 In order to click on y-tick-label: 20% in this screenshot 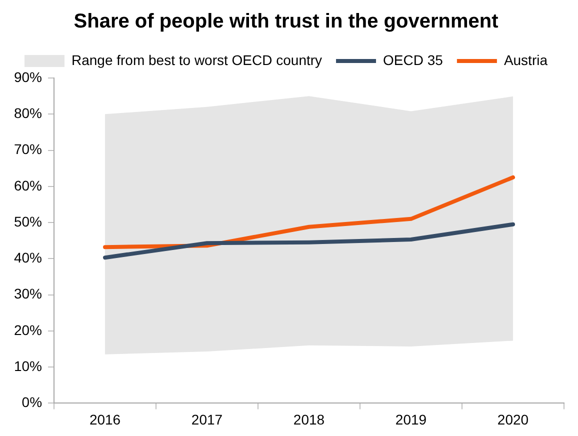, I will do `click(28, 330)`.